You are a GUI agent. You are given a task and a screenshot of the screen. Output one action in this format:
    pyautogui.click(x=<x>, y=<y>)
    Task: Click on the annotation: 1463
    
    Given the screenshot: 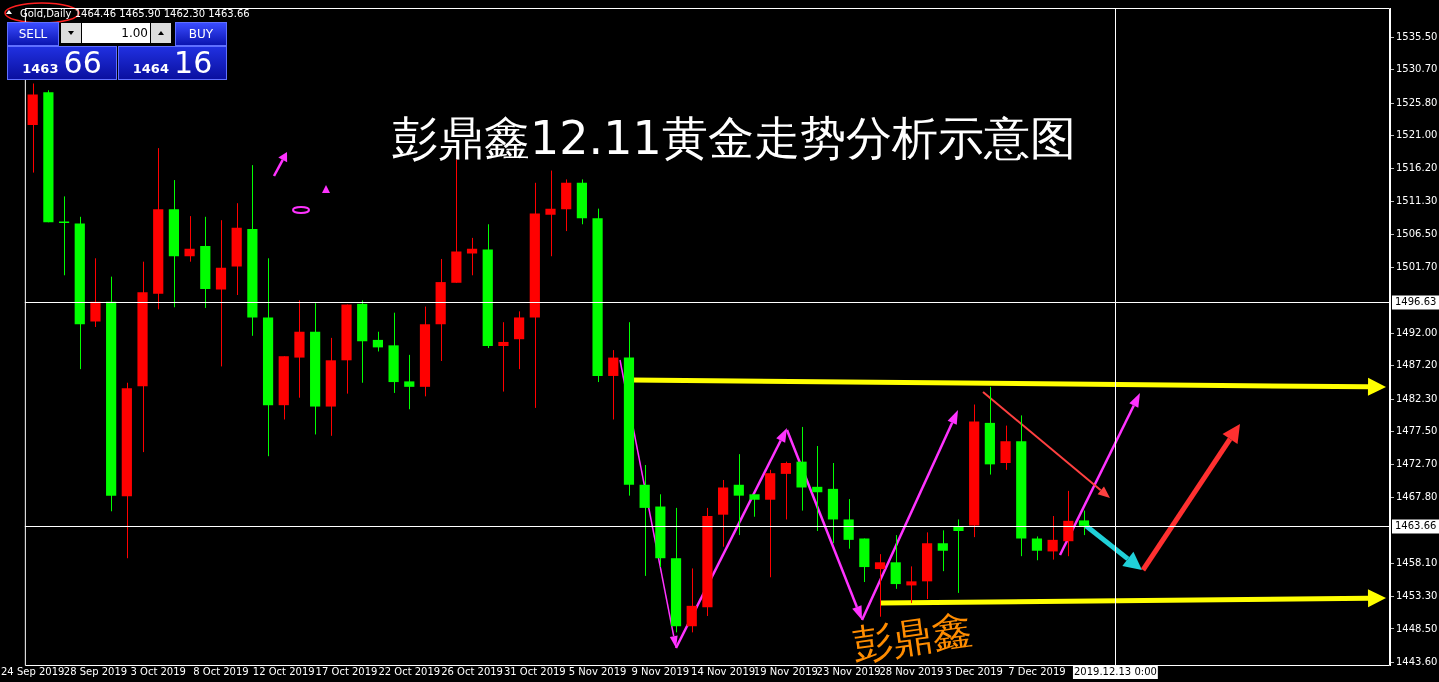 What is the action you would take?
    pyautogui.click(x=40, y=68)
    